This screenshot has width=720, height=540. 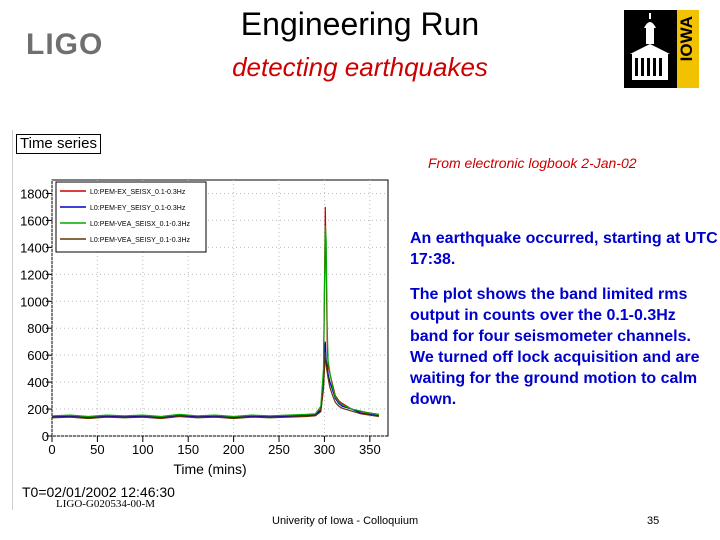 What do you see at coordinates (34, 301) in the screenshot?
I see `y-tick-label: 1000` at bounding box center [34, 301].